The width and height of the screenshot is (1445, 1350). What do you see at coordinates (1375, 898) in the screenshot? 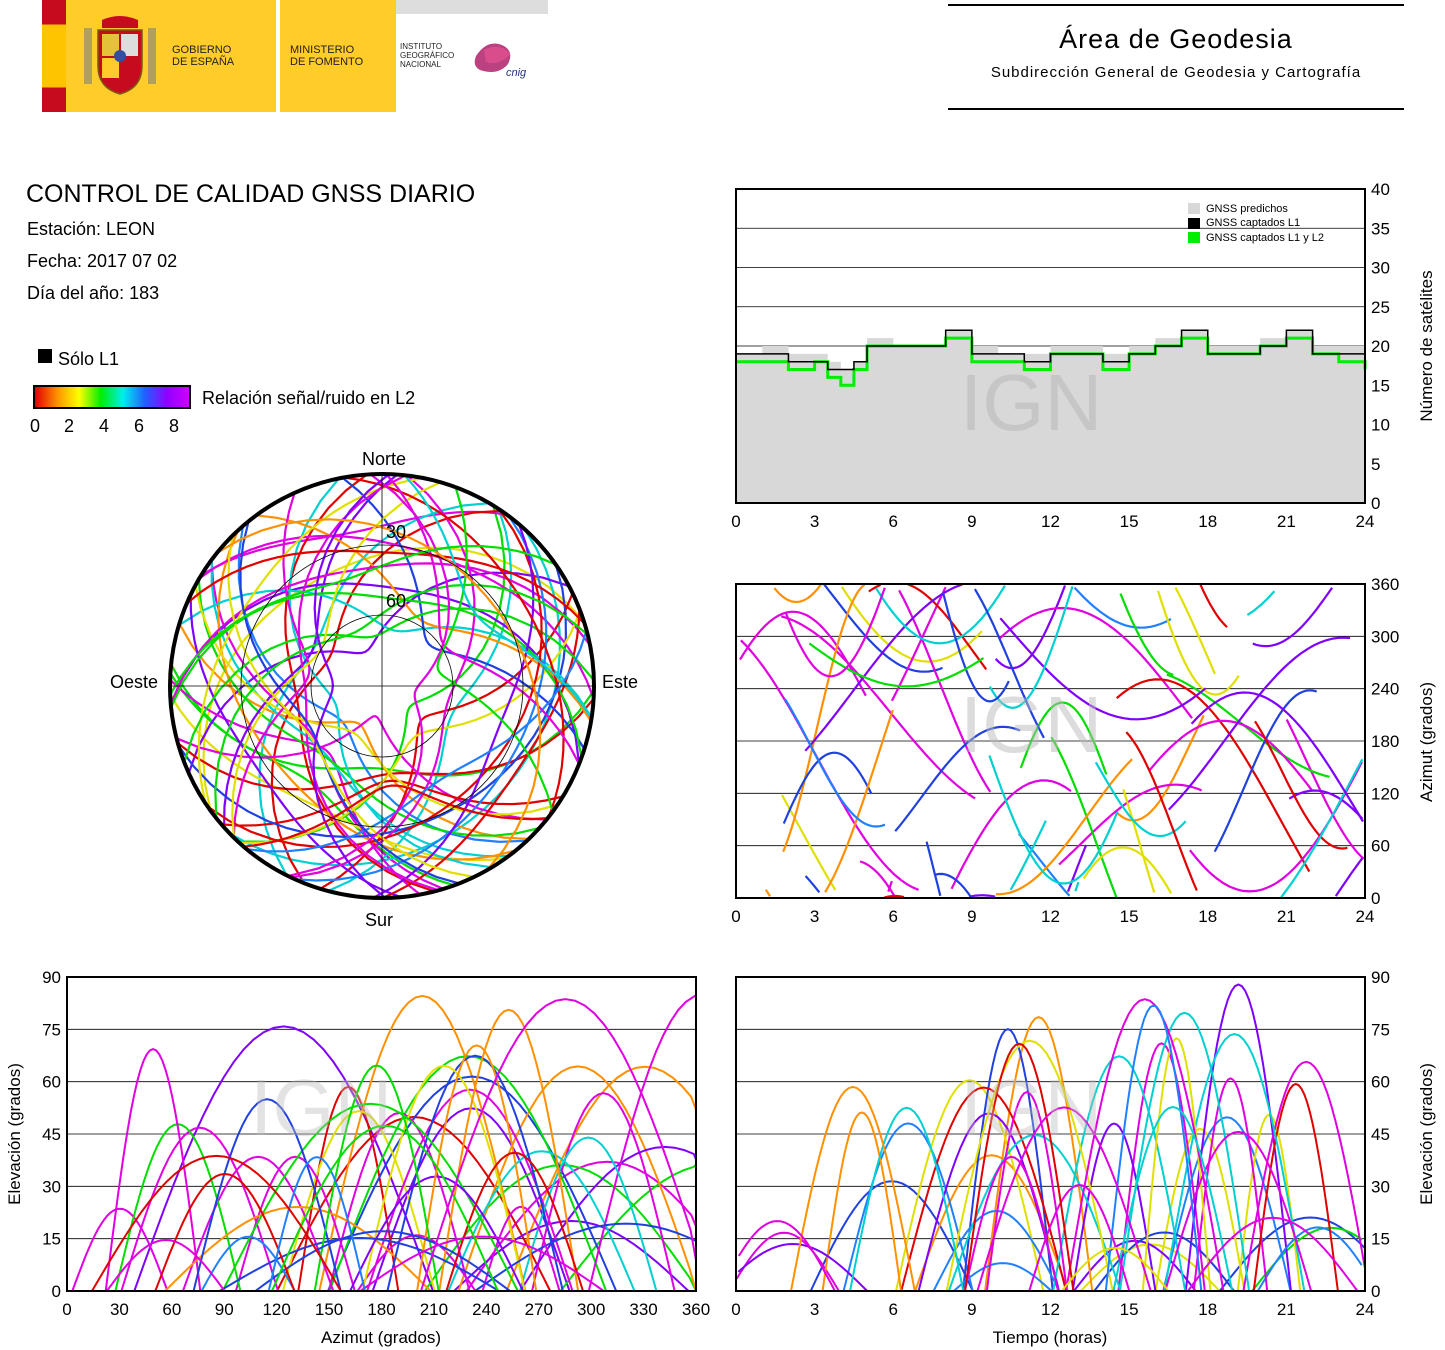
I see `y-tick-label: 0` at bounding box center [1375, 898].